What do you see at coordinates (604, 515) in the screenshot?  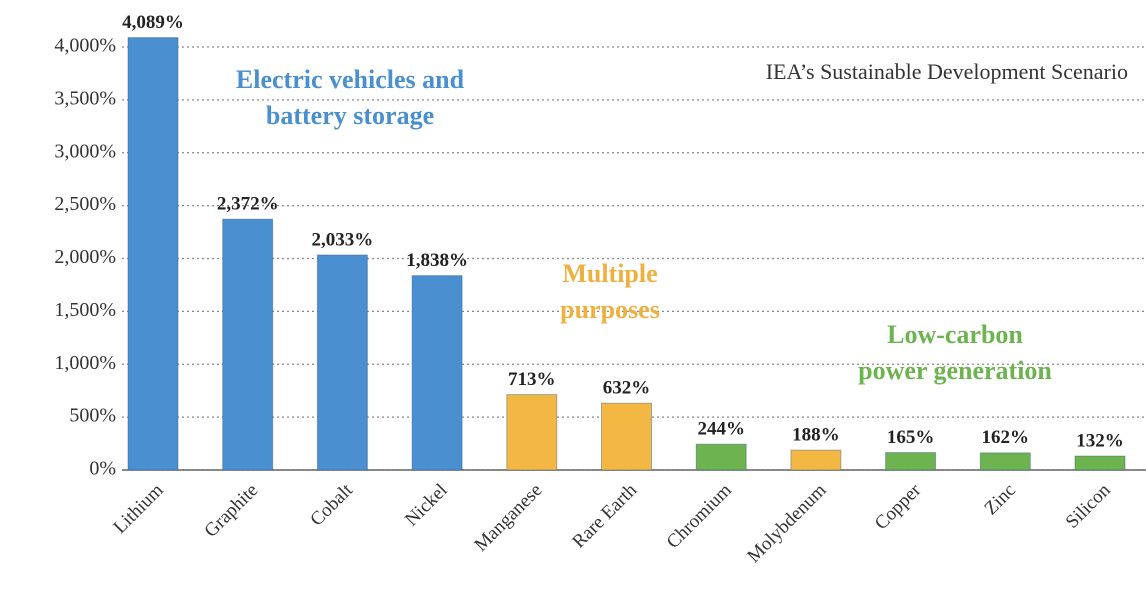 I see `x-tick-label: Rare Earth` at bounding box center [604, 515].